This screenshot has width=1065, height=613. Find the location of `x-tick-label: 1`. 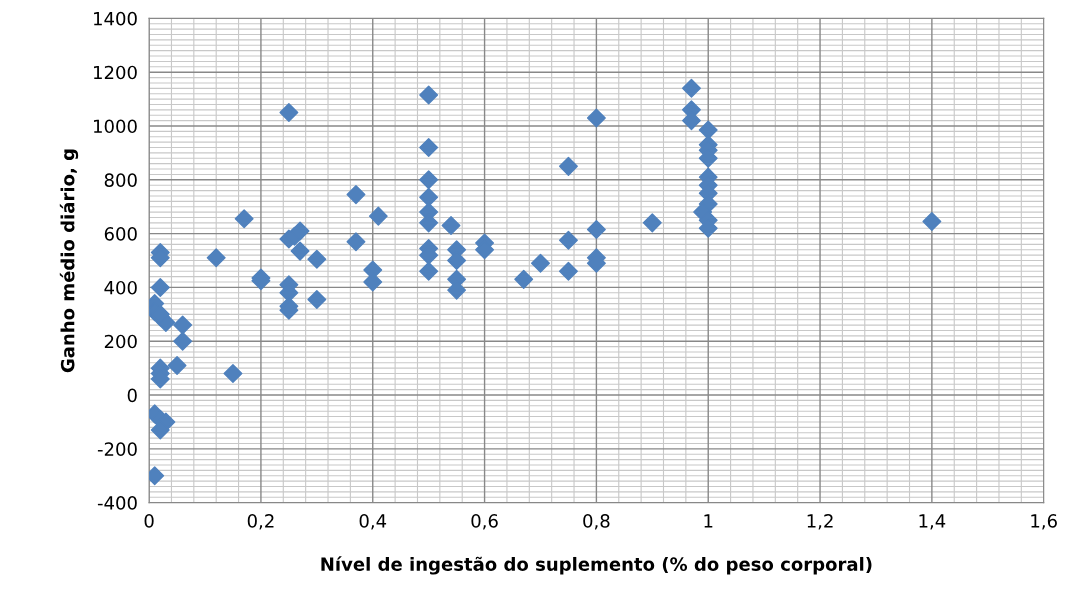

x-tick-label: 1 is located at coordinates (708, 521).